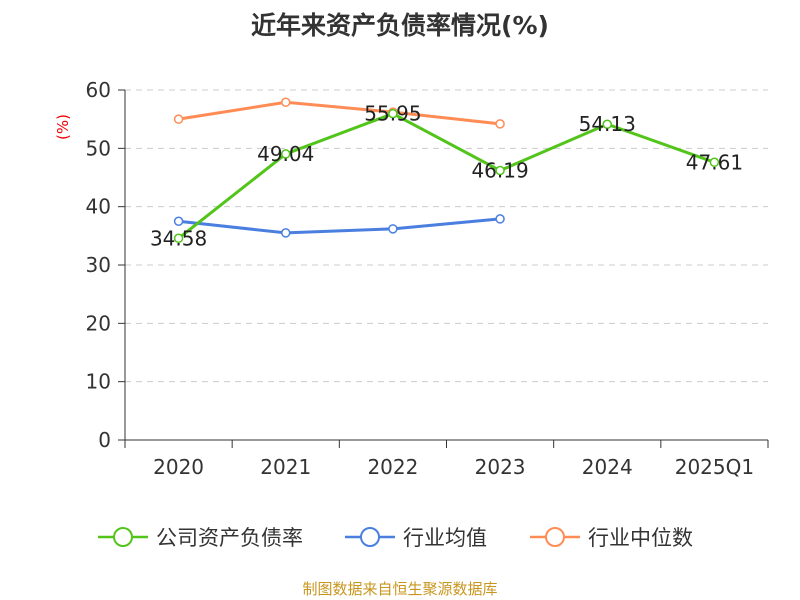 The image size is (800, 600). I want to click on y-tick-label: 10, so click(98, 382).